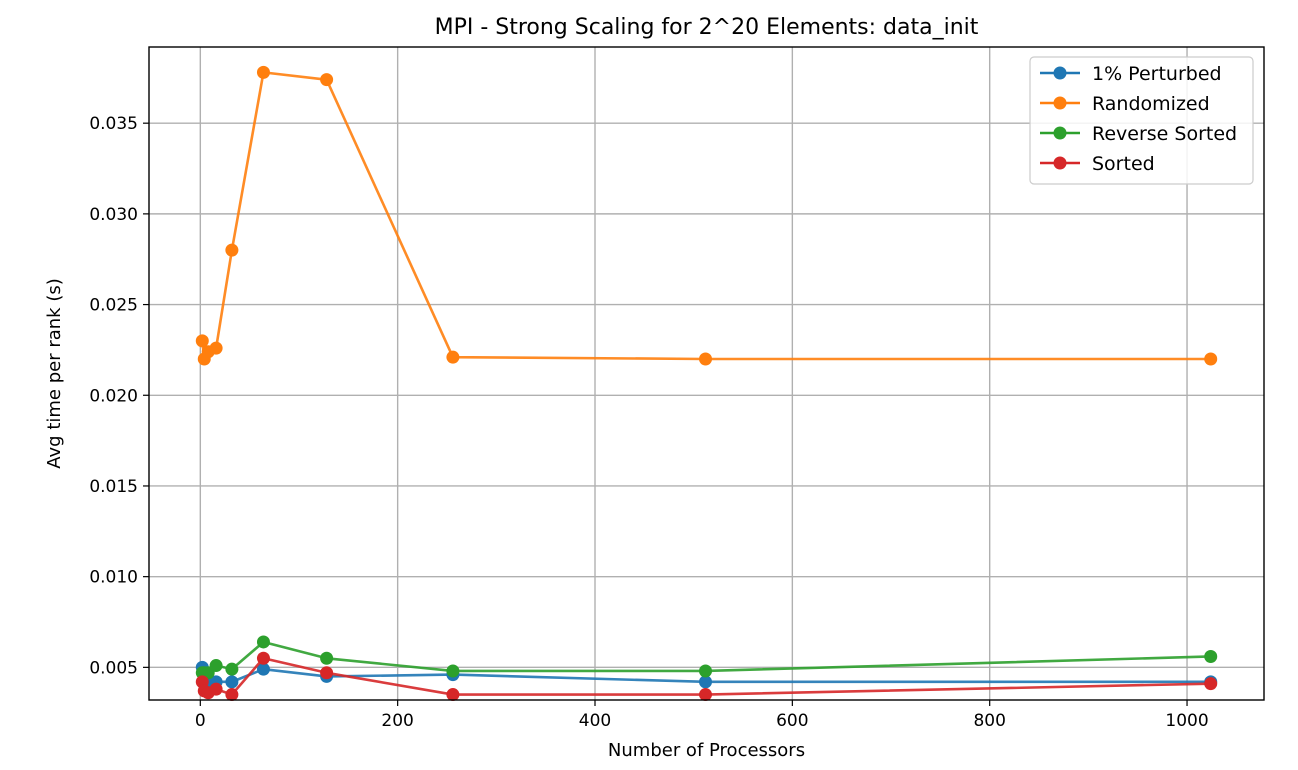  I want to click on y-tick-label: 0.035, so click(113, 124).